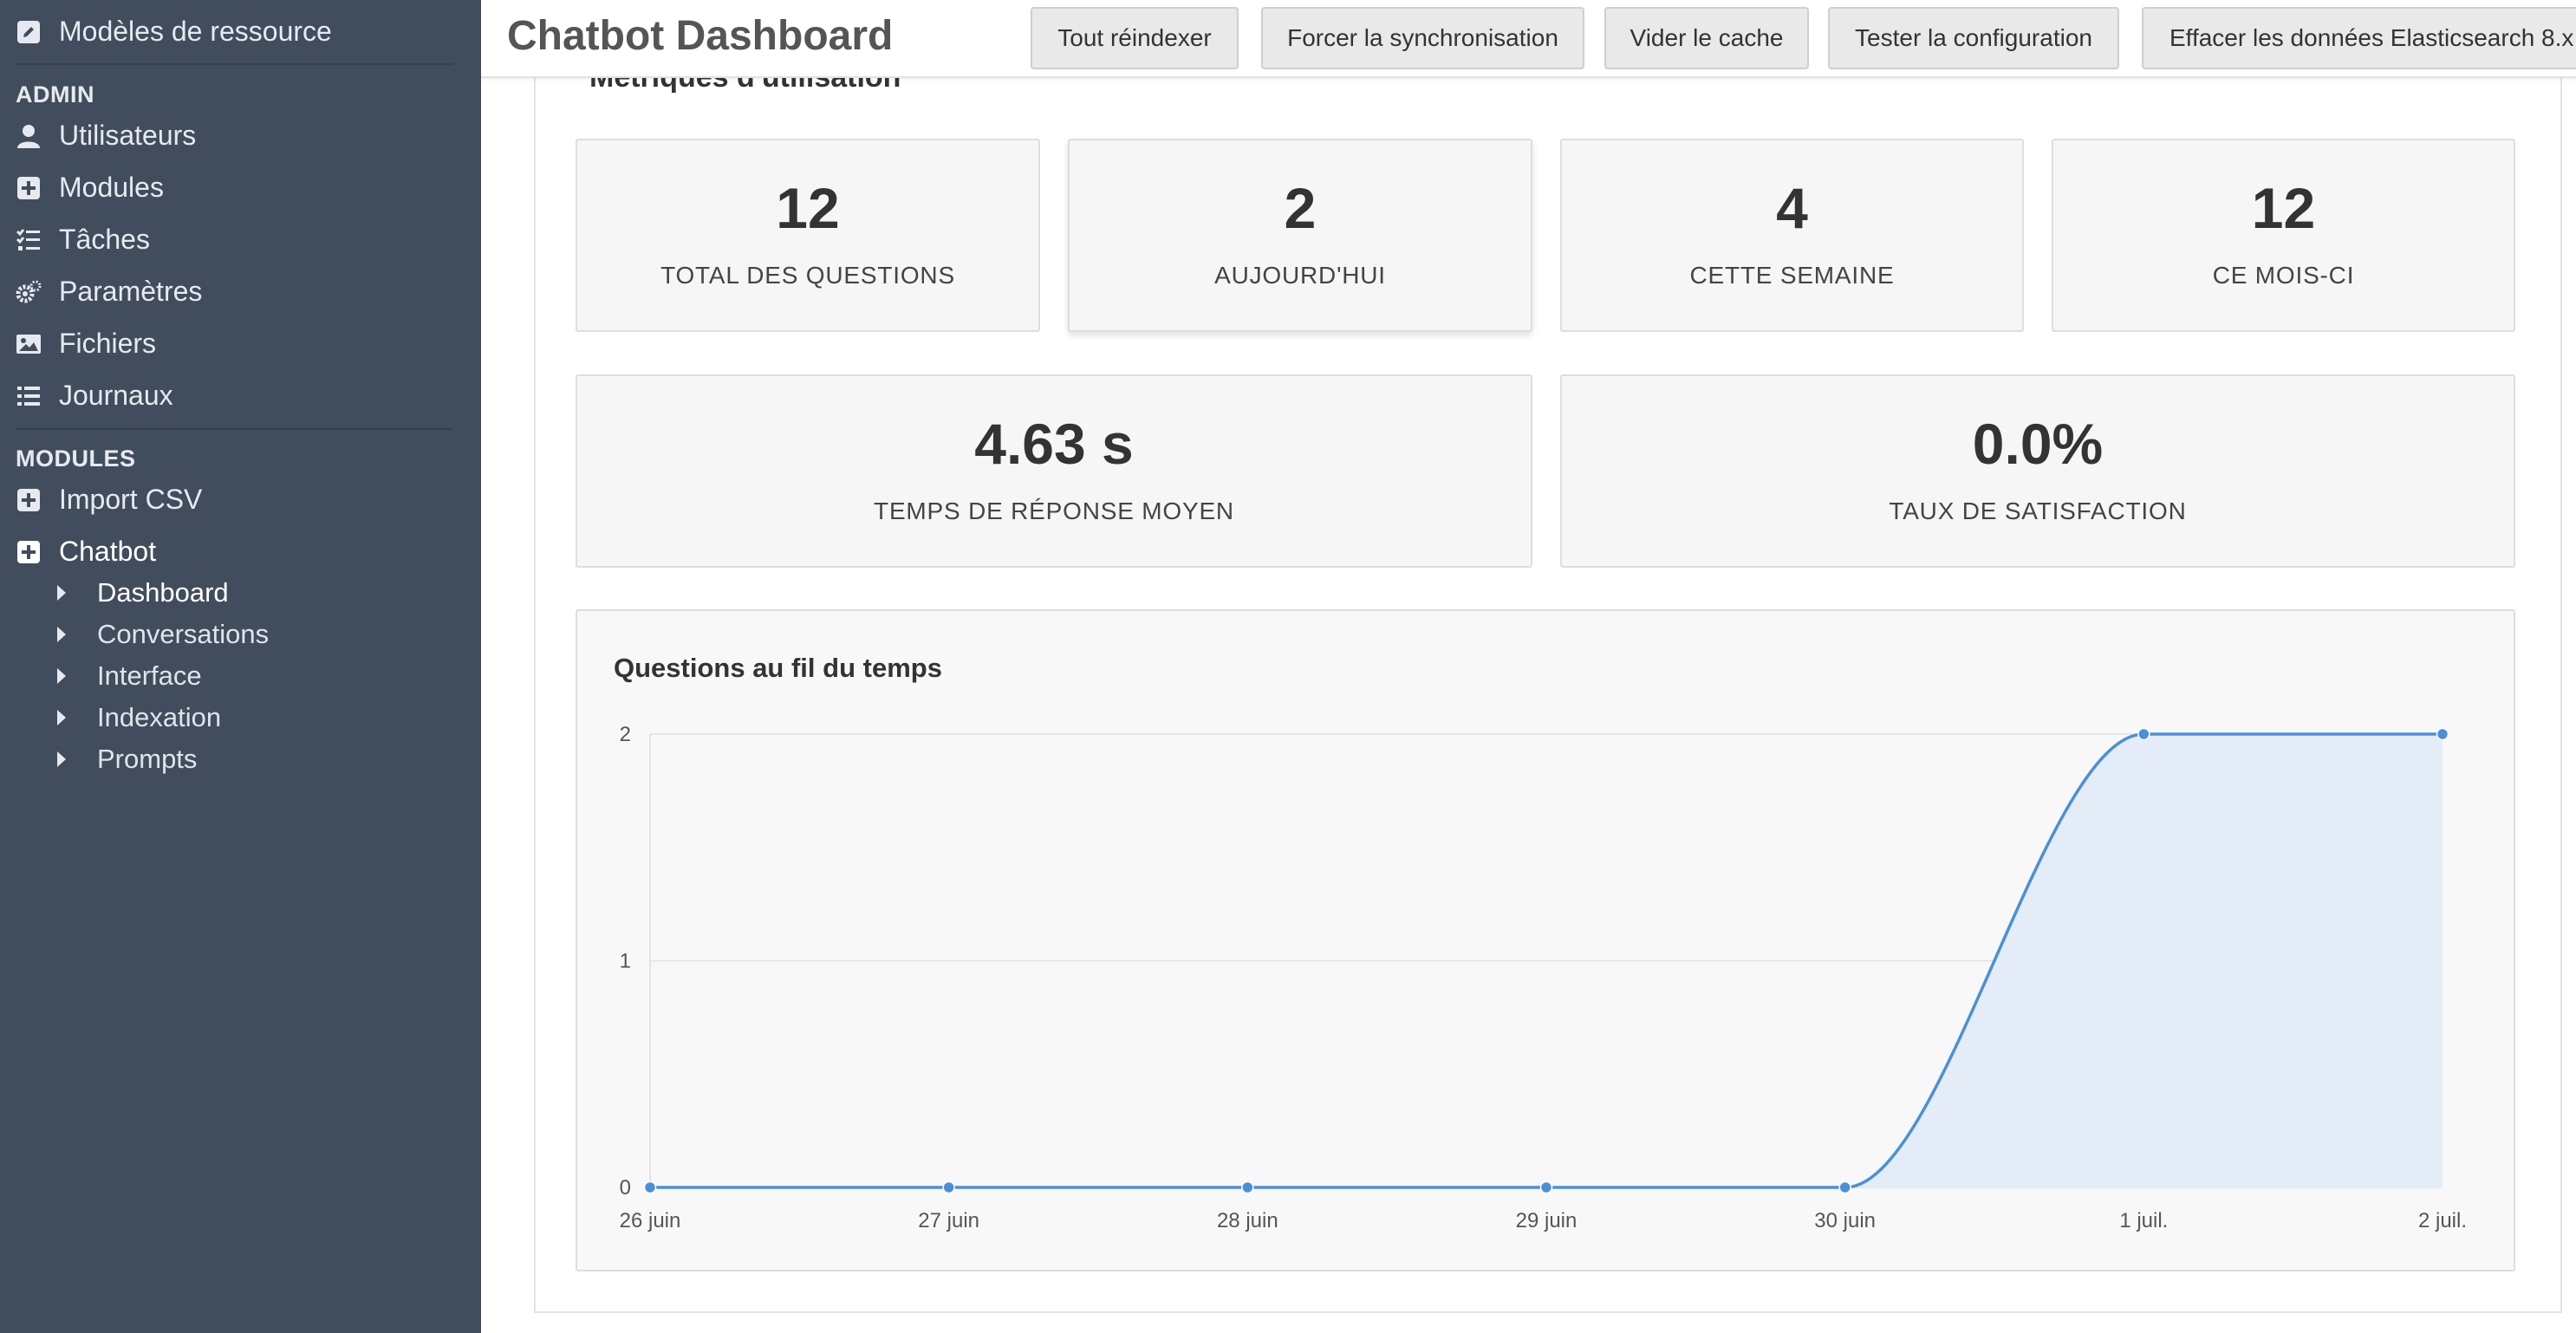 The width and height of the screenshot is (2576, 1333). I want to click on sidebar-subitem-interface: Interface, so click(129, 676).